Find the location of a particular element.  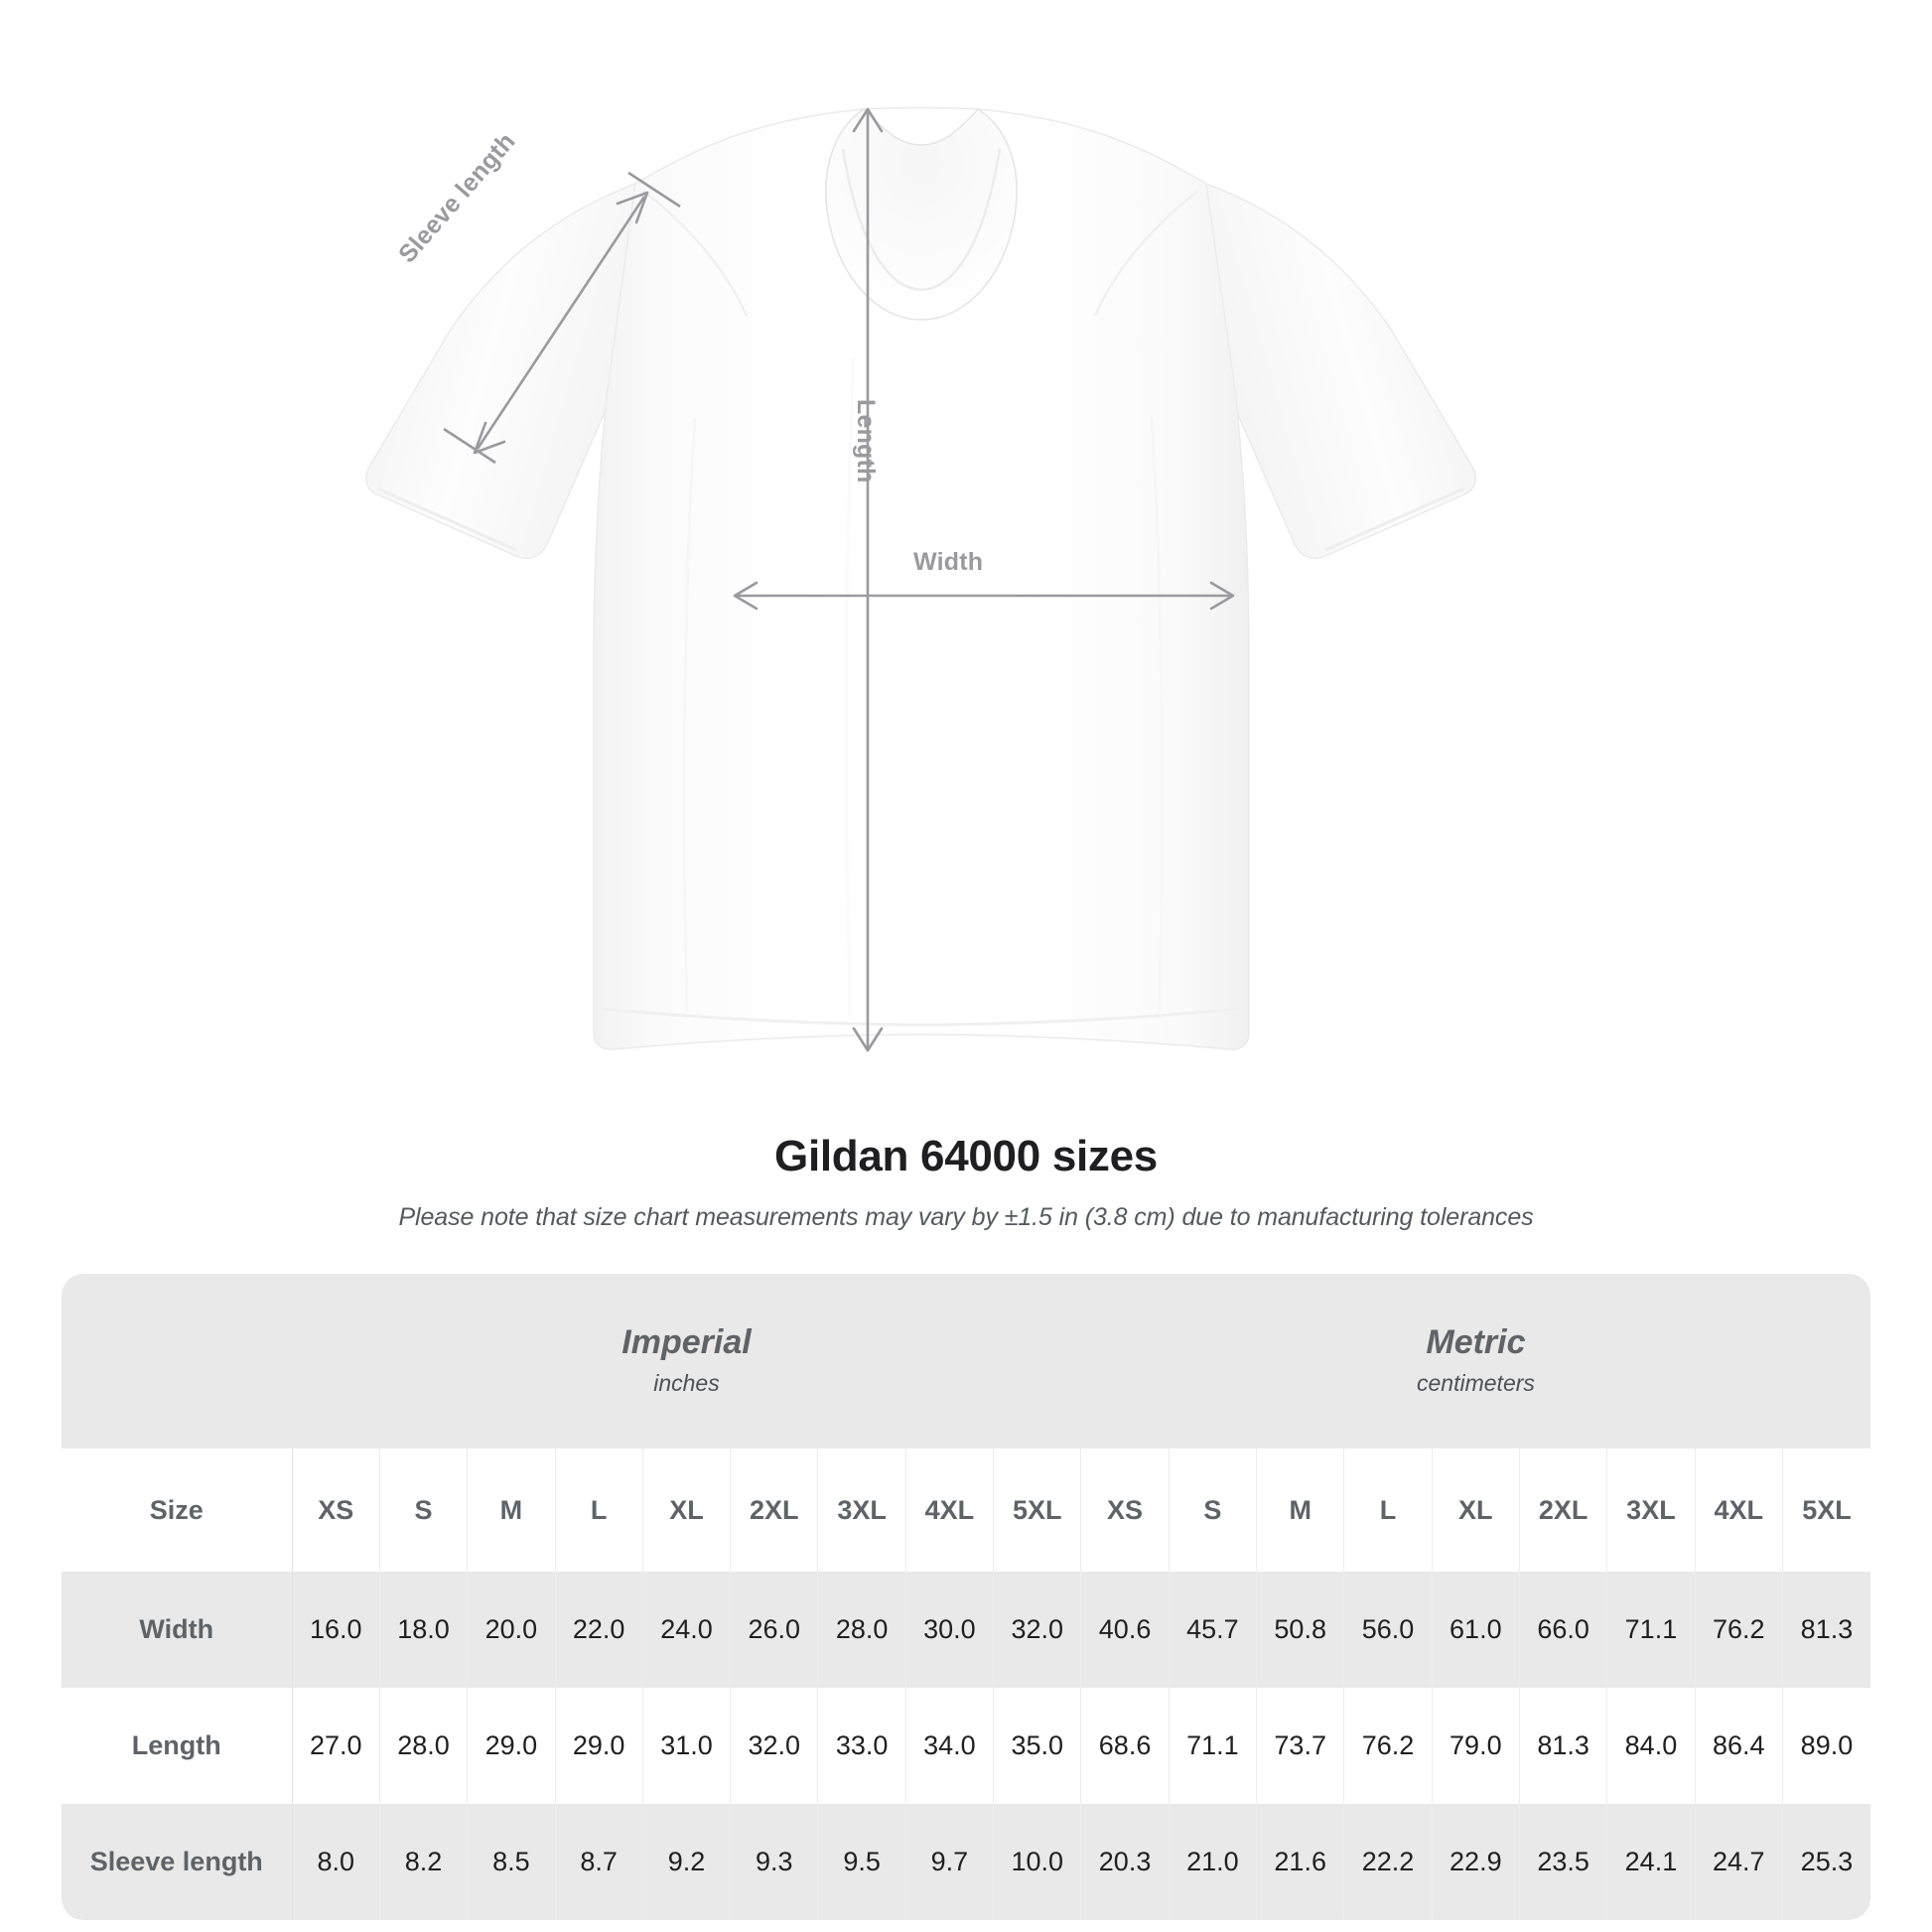

cell-sleeve-imperial-xs: 8.0 is located at coordinates (336, 1862).